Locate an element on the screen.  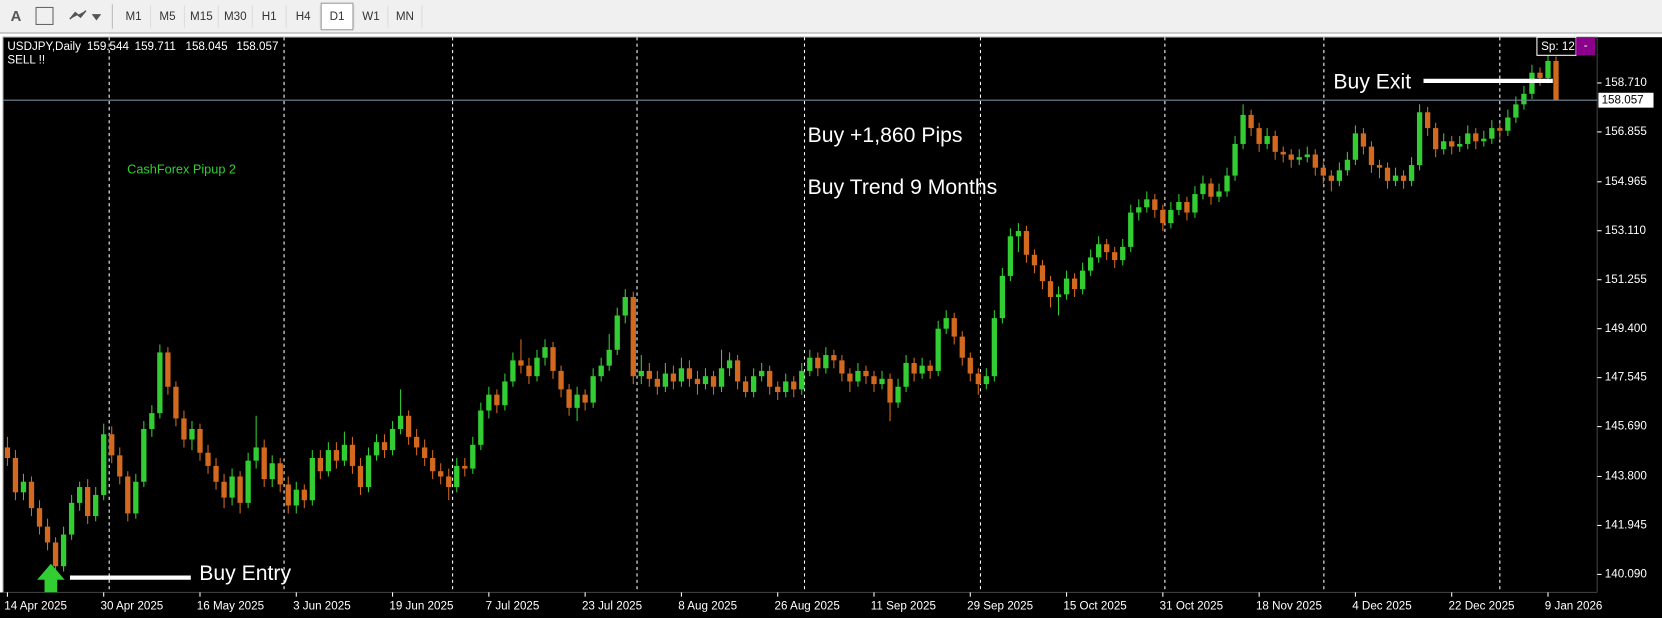
timeframe-button: D1 is located at coordinates (337, 16).